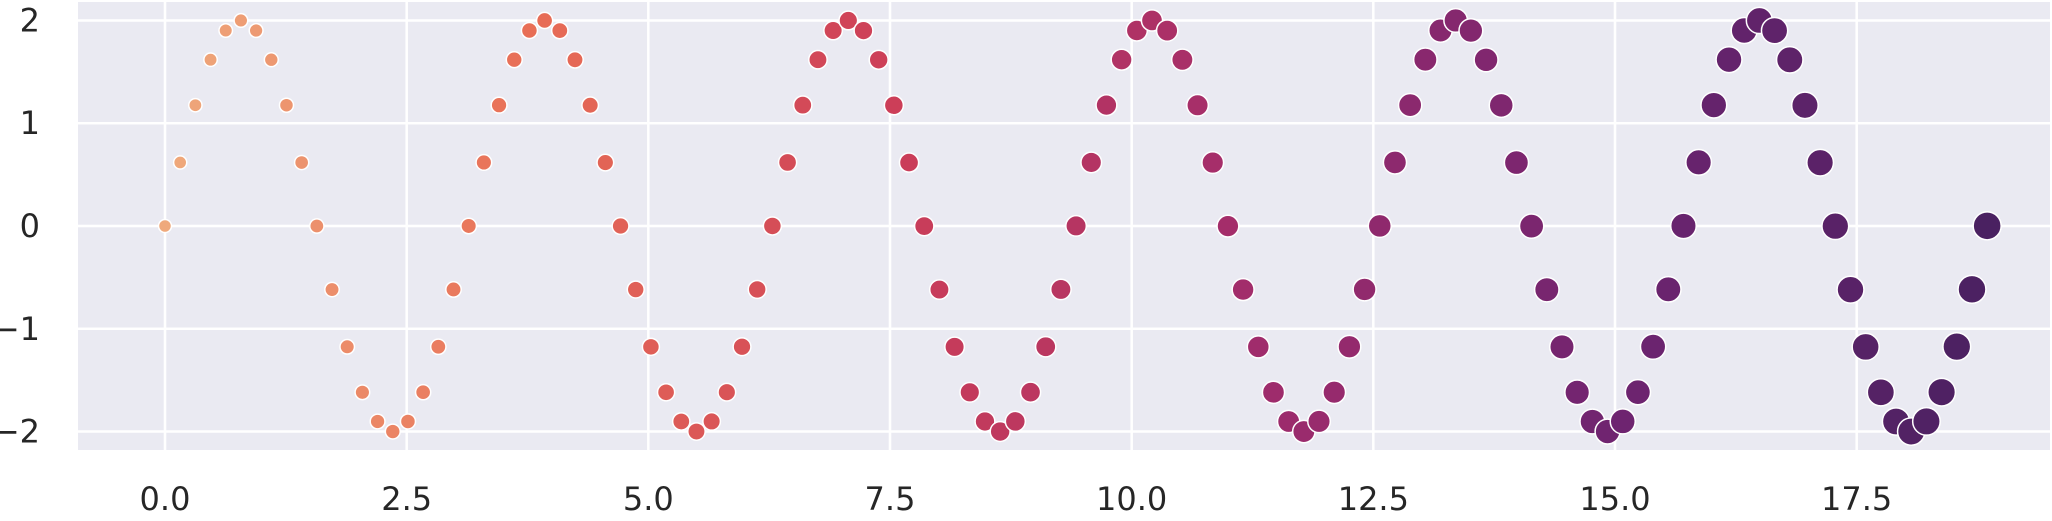  Describe the element at coordinates (890, 499) in the screenshot. I see `x-tick-label: 7.5` at that location.